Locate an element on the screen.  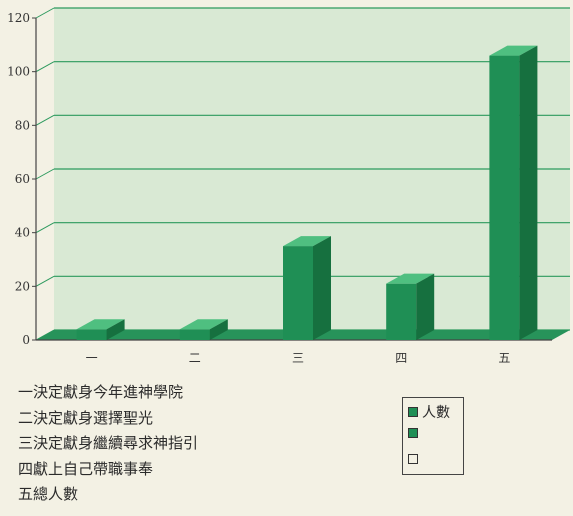
y-tick-label: 100 is located at coordinates (18, 72).